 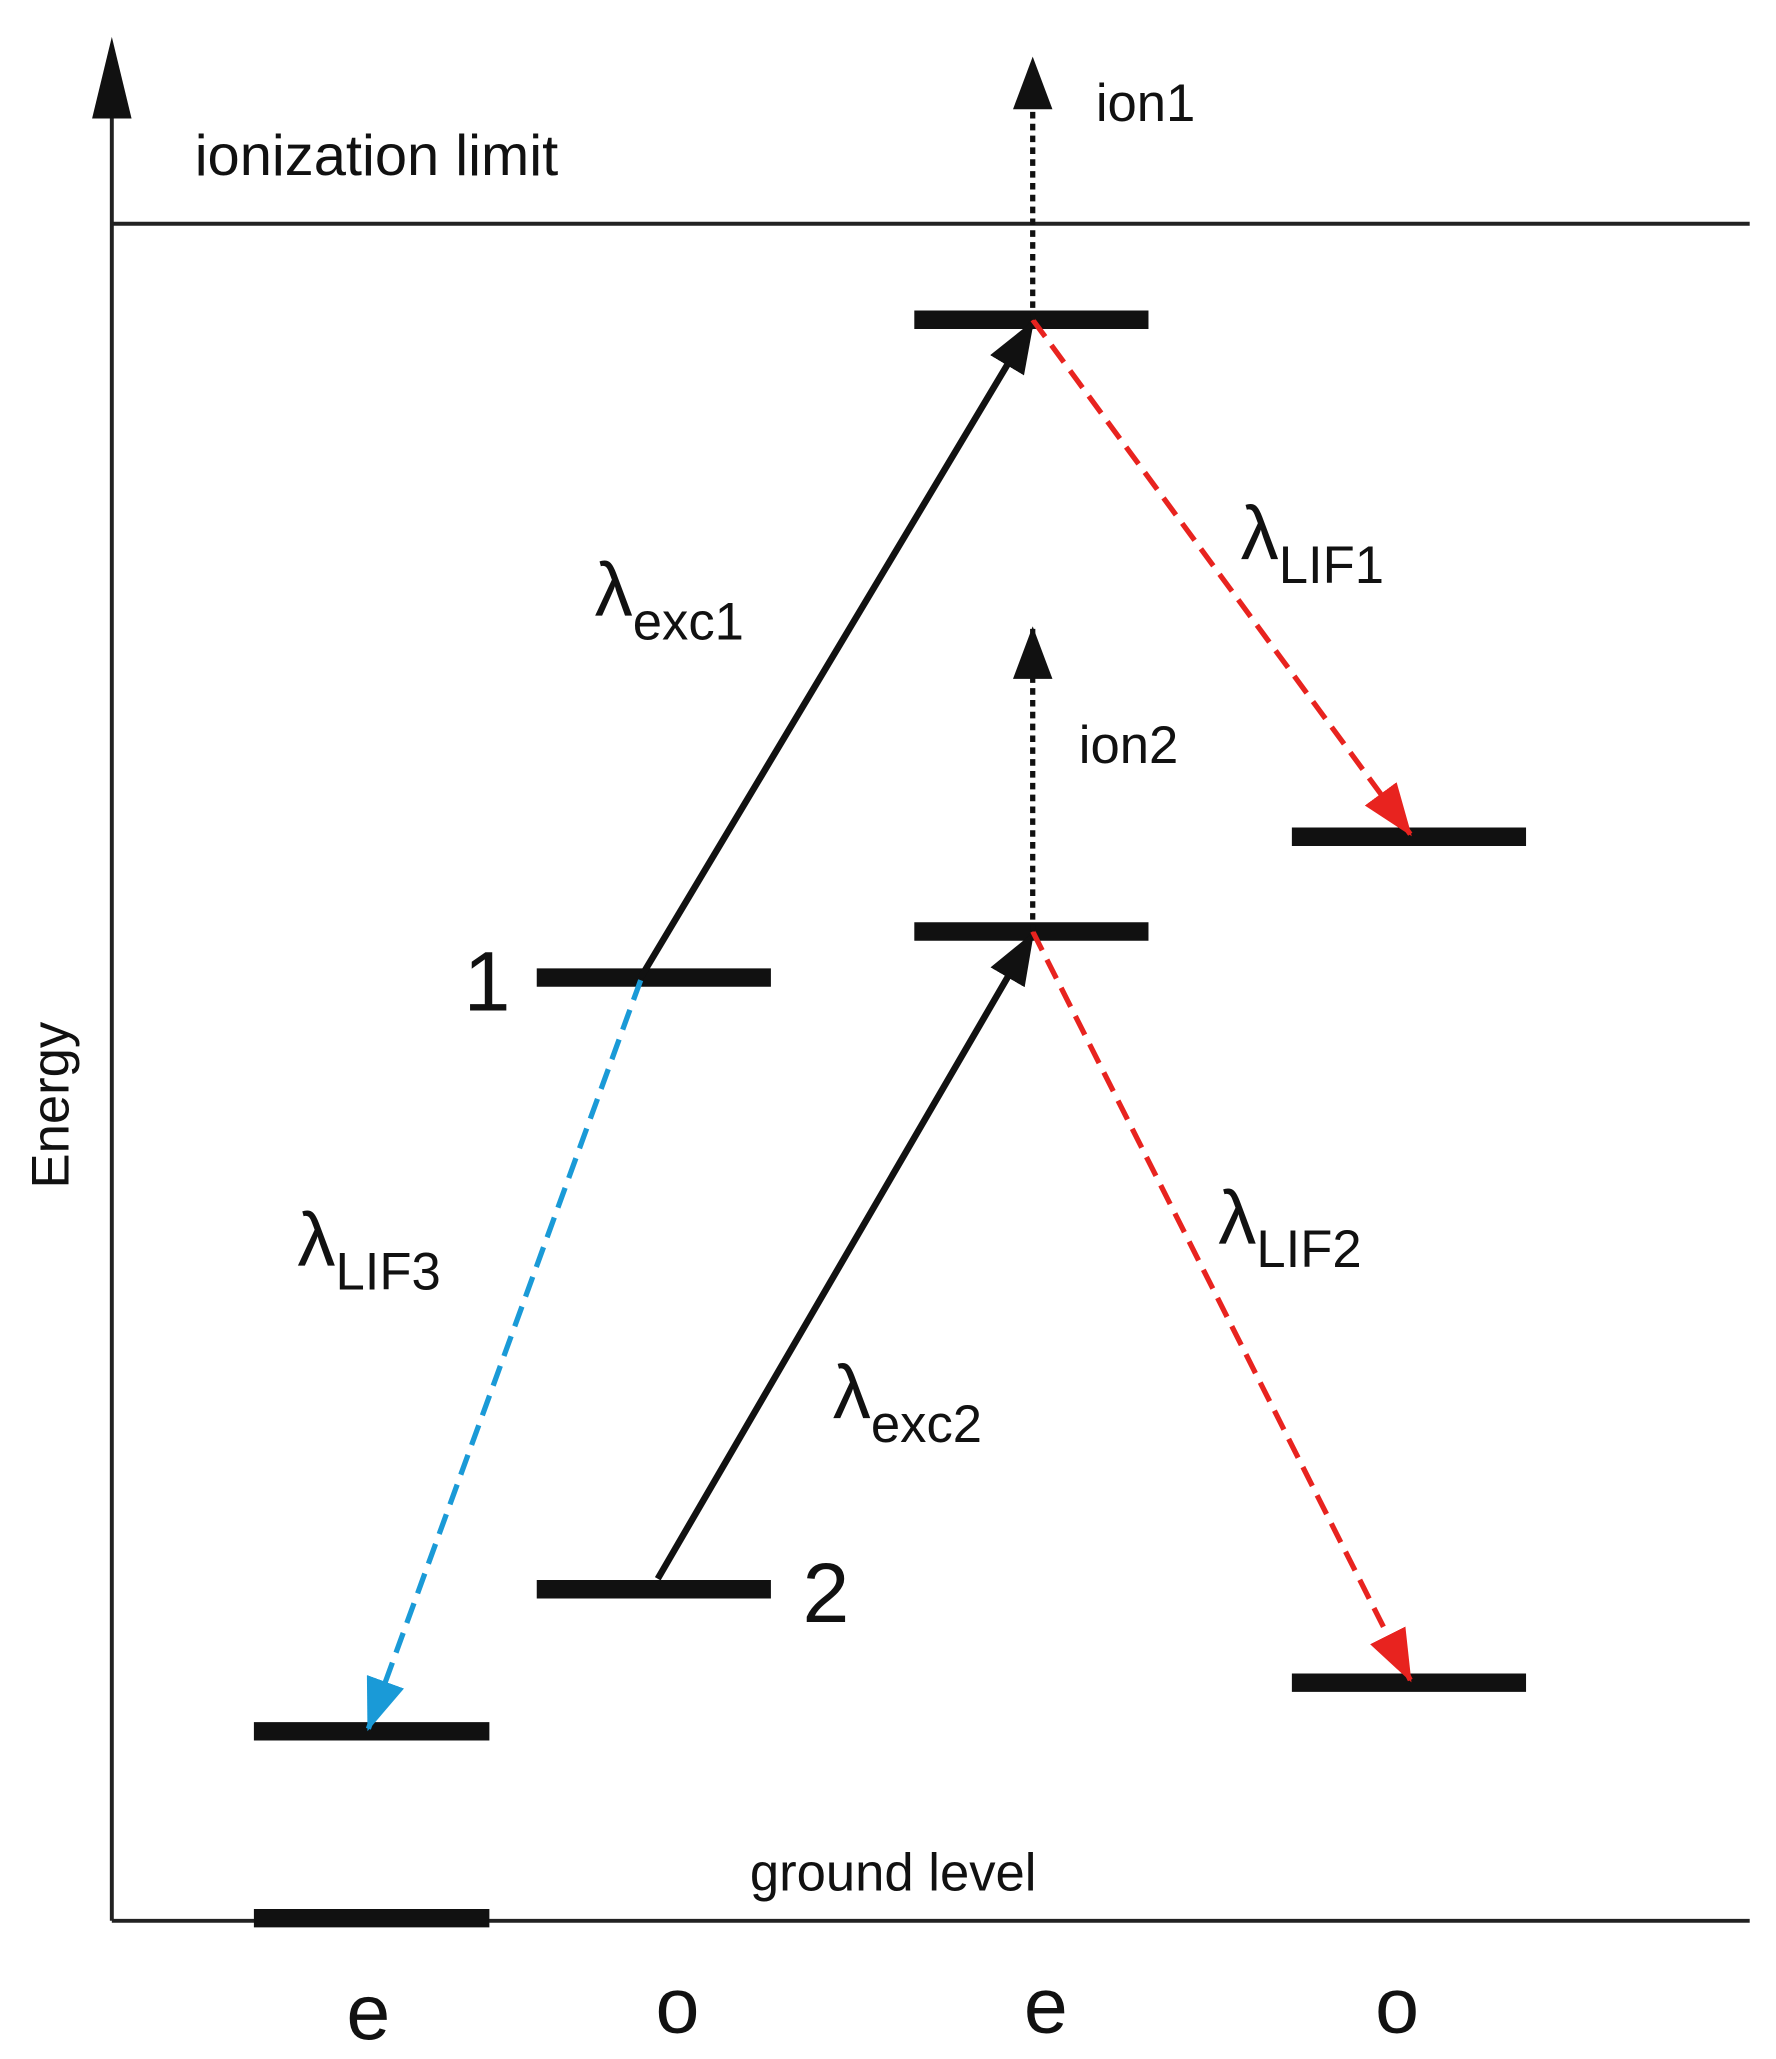 I want to click on transition-label: λexc1, so click(x=669, y=600).